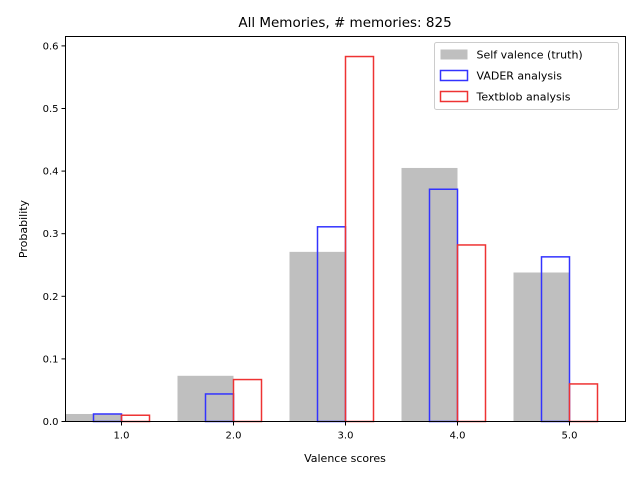 This screenshot has height=480, width=640. What do you see at coordinates (523, 97) in the screenshot?
I see `legend-label-2: Textblob analysis` at bounding box center [523, 97].